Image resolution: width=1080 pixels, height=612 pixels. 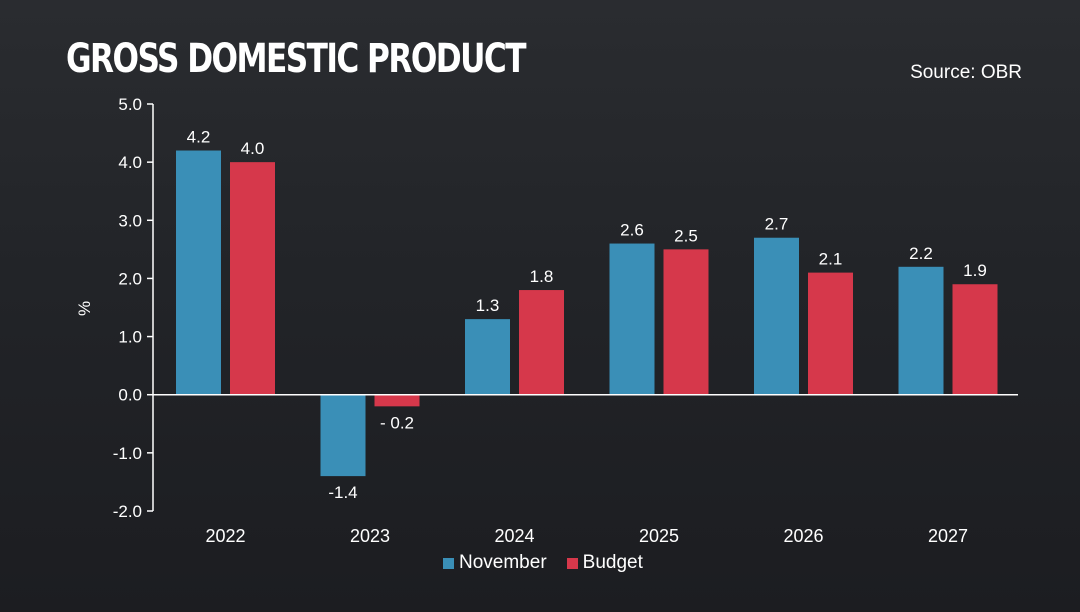 I want to click on data-label-november-2027: 2.2, so click(x=921, y=253).